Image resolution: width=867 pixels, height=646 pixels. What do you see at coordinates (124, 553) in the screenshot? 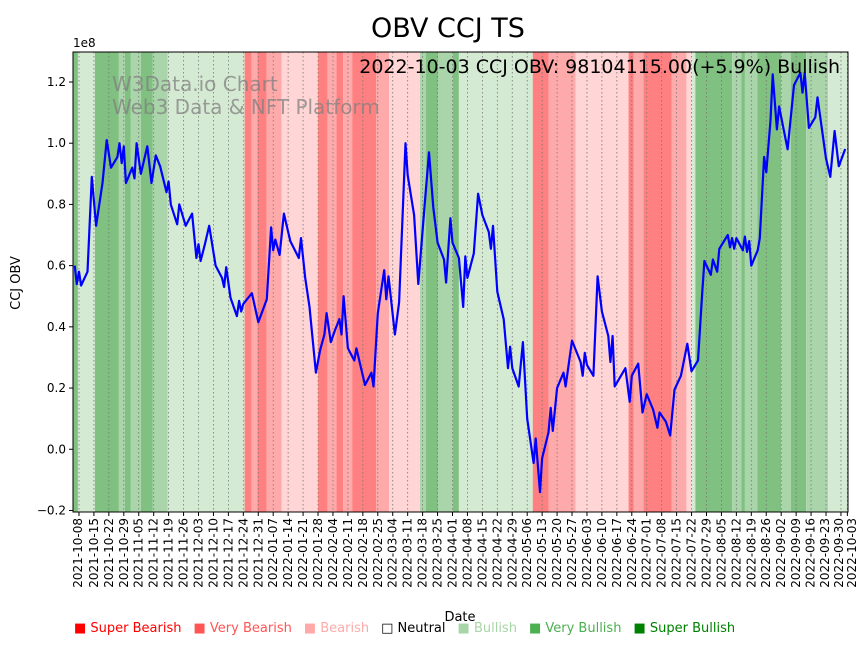
I see `x-tick-label: 2021-10-29` at bounding box center [124, 553].